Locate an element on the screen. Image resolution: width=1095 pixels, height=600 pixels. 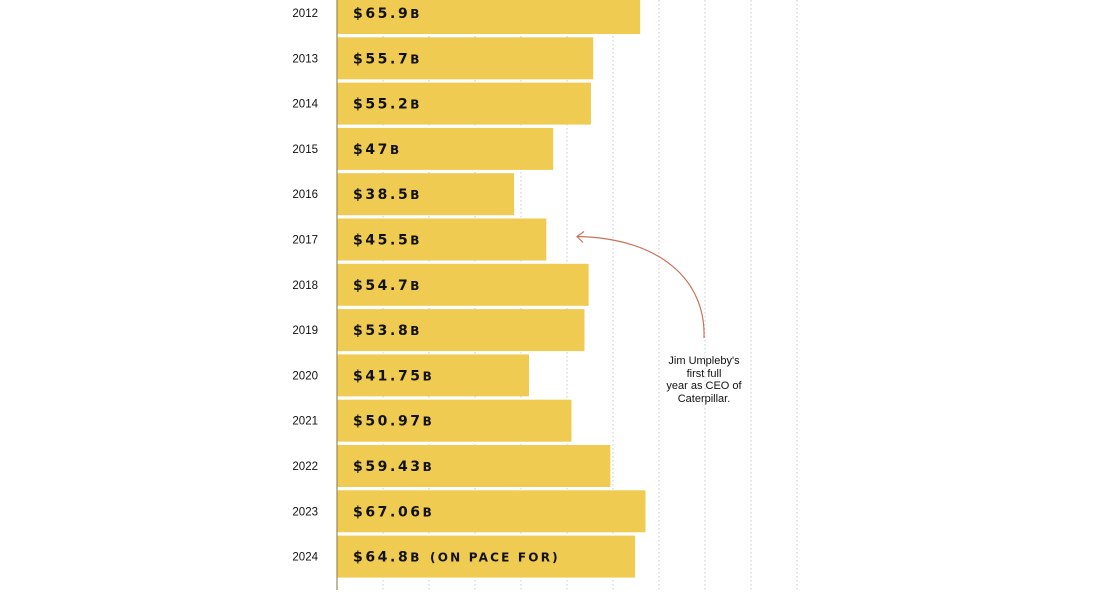
value-amount: $55.7 is located at coordinates (381, 59).